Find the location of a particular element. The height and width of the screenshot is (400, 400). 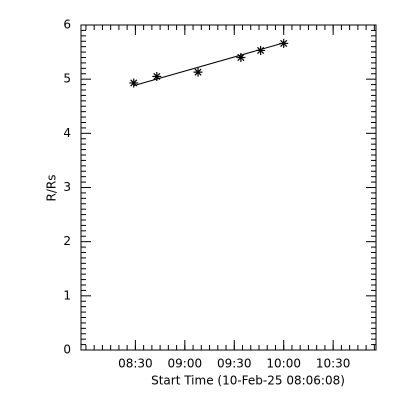

y-tick-label: 3 is located at coordinates (67, 187).